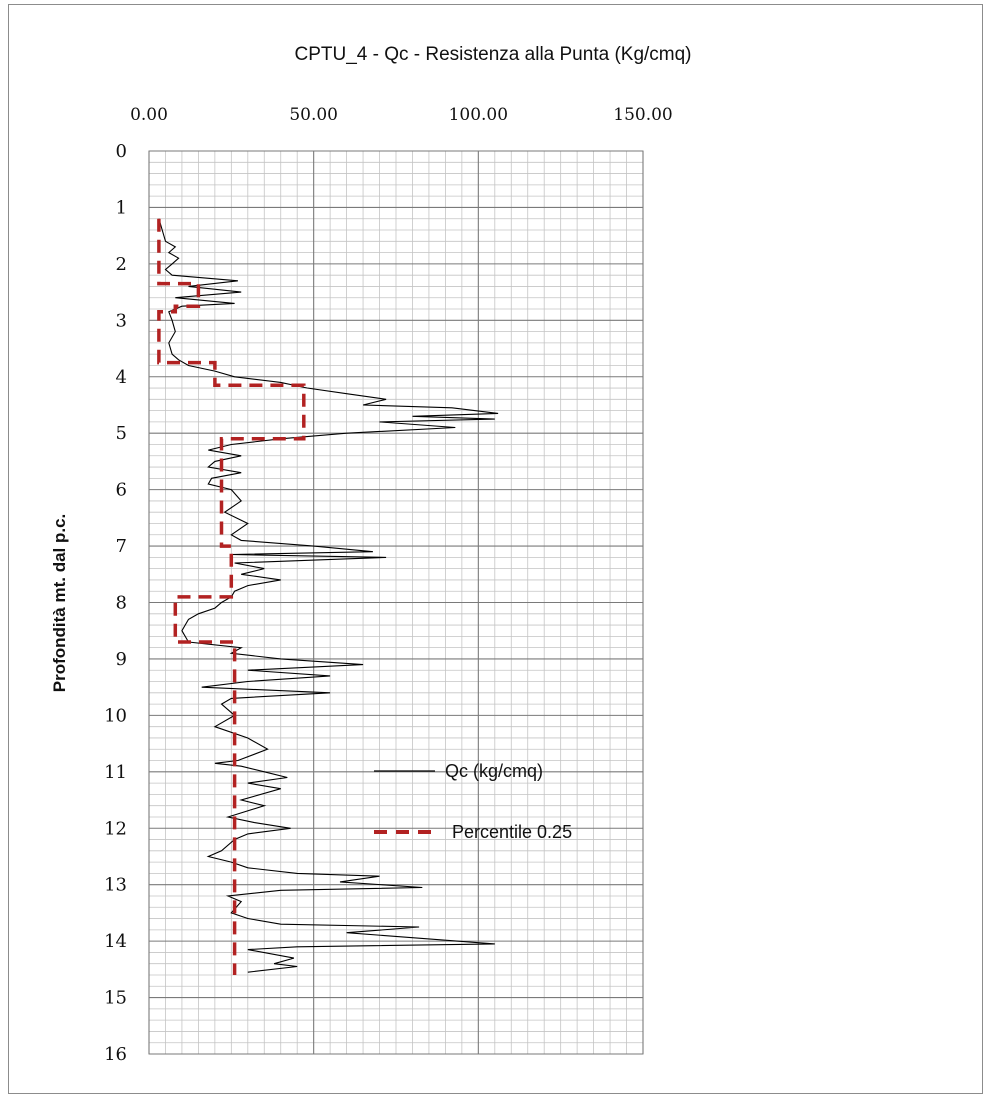 Image resolution: width=987 pixels, height=1094 pixels. Describe the element at coordinates (512, 832) in the screenshot. I see `legend-label-percentile: Percentile 0.25` at that location.